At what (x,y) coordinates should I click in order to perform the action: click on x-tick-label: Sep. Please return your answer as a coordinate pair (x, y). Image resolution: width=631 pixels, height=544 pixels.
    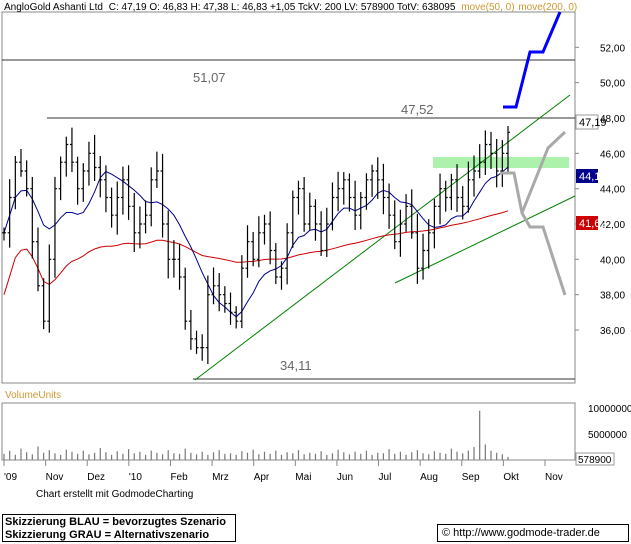
    Looking at the image, I should click on (471, 477).